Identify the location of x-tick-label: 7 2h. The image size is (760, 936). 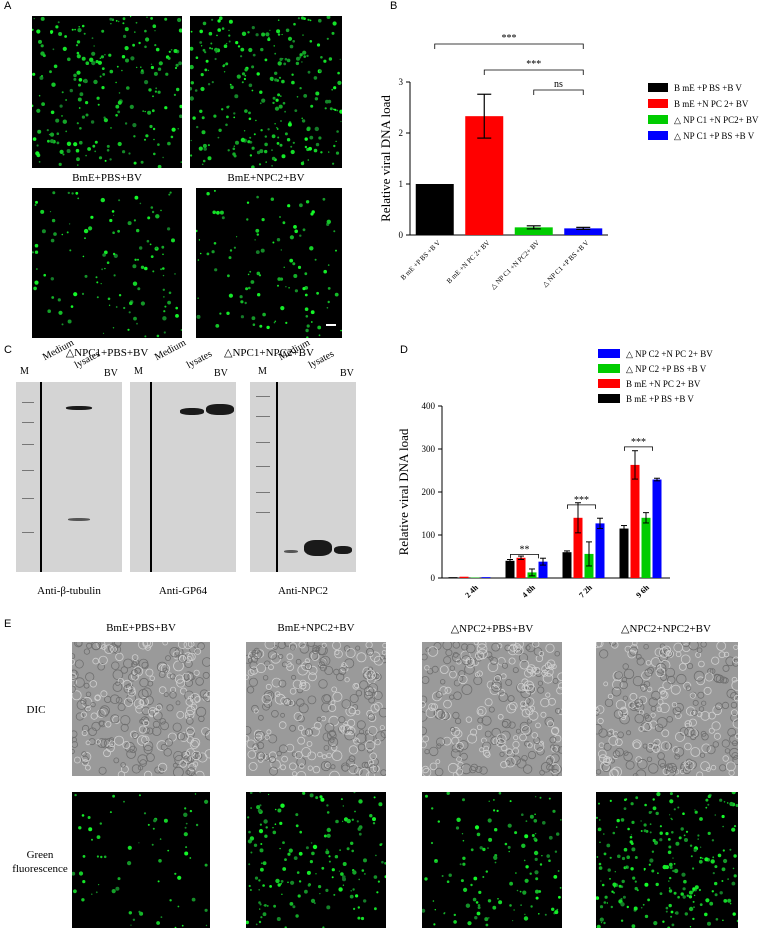
(585, 591).